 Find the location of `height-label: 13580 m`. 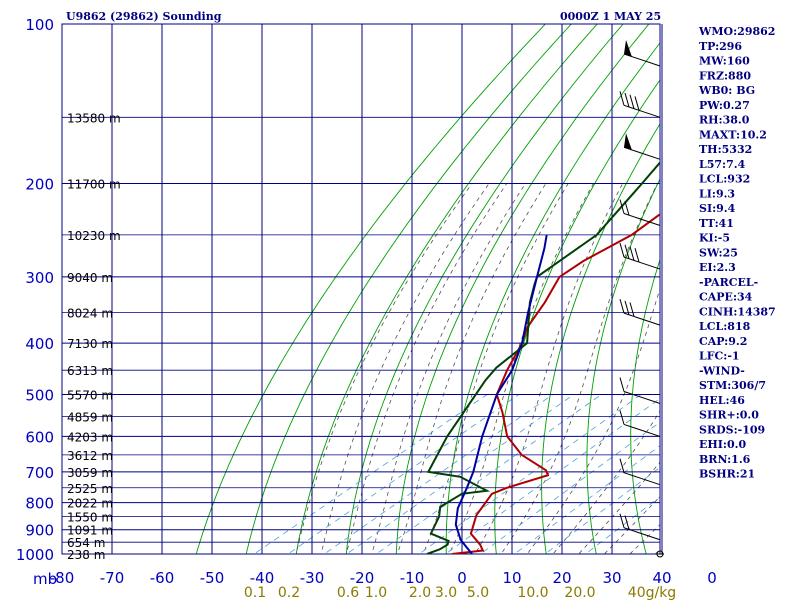

height-label: 13580 m is located at coordinates (94, 118).